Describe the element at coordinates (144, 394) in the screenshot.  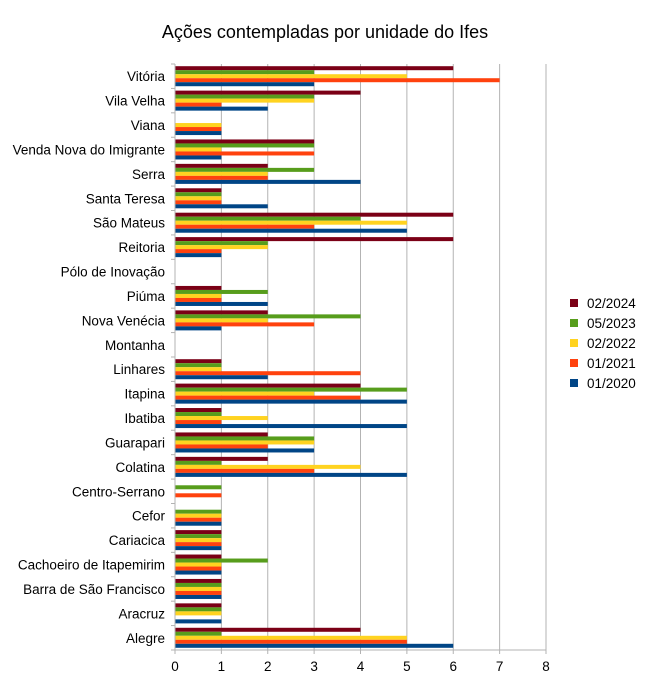
I see `category-label: Itapina` at that location.